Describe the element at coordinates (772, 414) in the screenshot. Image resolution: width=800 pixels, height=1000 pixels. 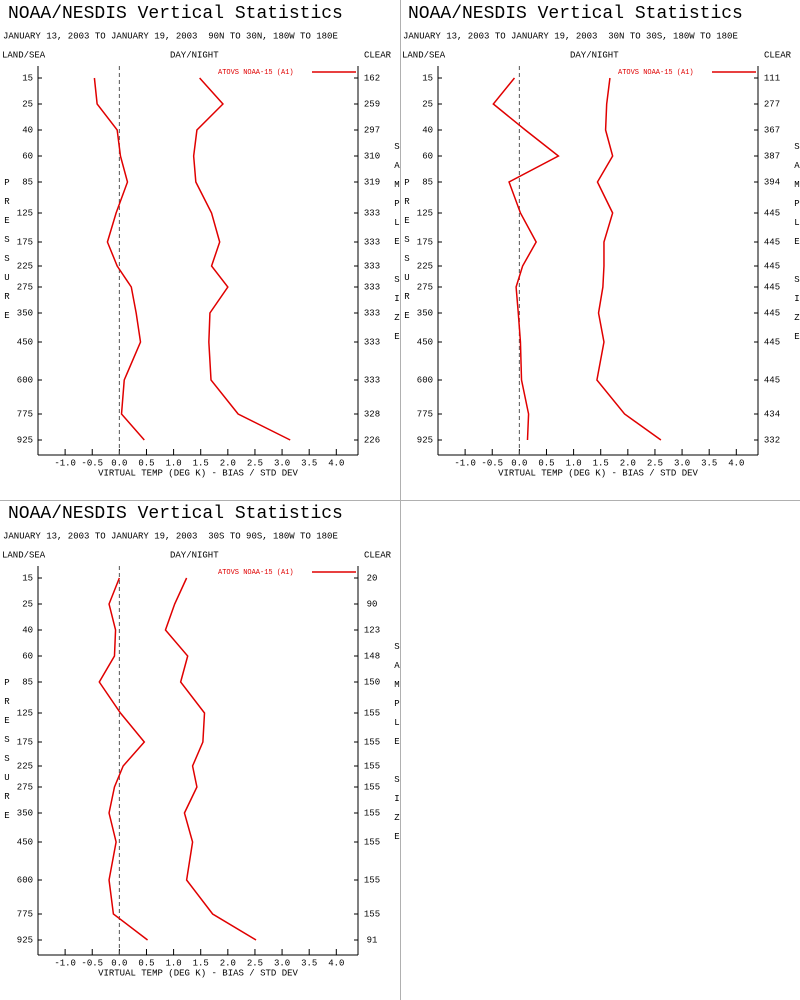
I see `sample-size-label: 434` at that location.